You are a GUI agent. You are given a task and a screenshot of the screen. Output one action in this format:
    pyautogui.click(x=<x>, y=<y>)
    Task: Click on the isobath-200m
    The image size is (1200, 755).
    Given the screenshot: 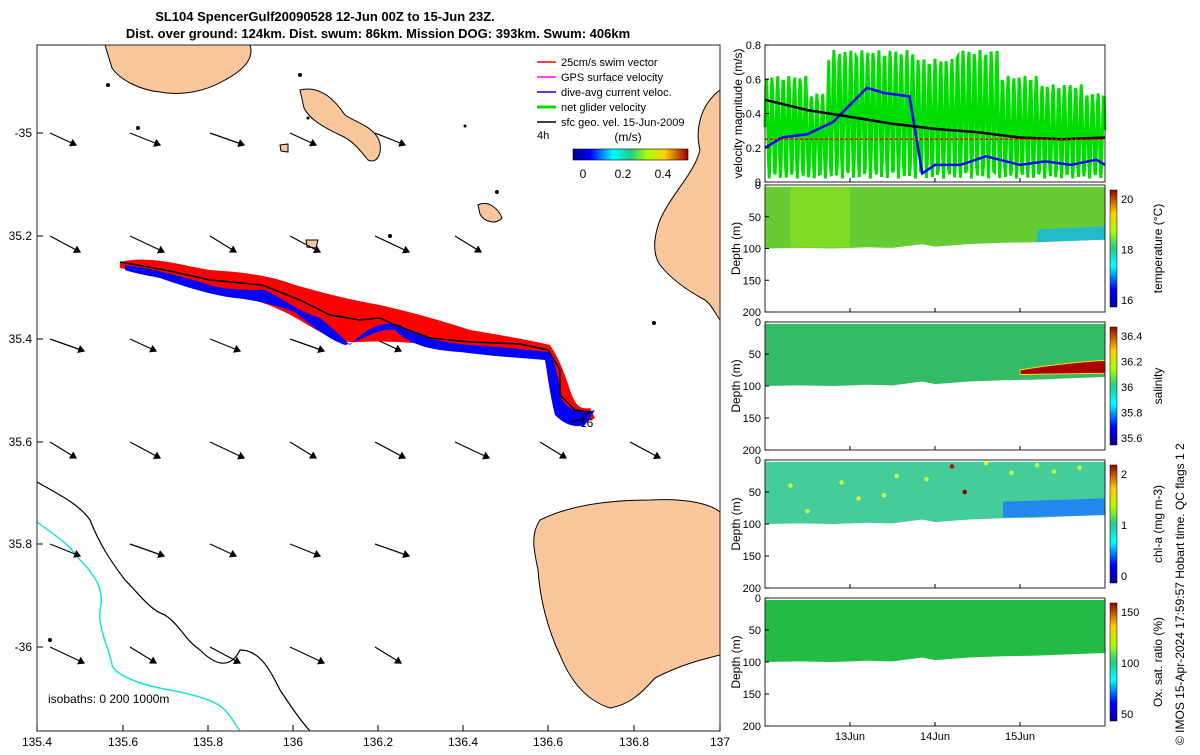 What is the action you would take?
    pyautogui.click(x=174, y=606)
    